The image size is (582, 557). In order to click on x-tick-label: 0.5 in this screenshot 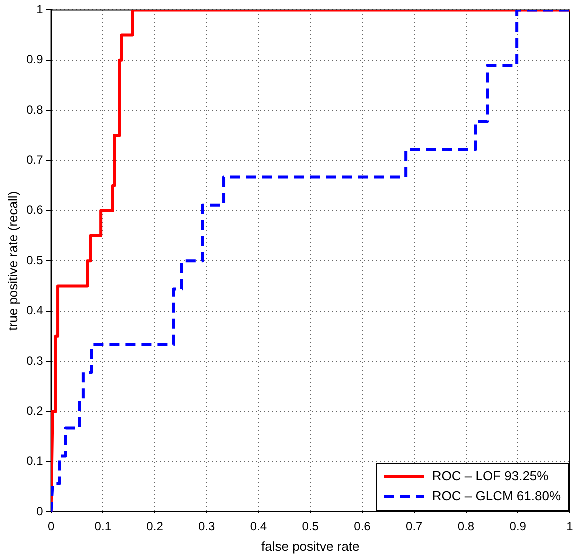, I will do `click(311, 527)`.